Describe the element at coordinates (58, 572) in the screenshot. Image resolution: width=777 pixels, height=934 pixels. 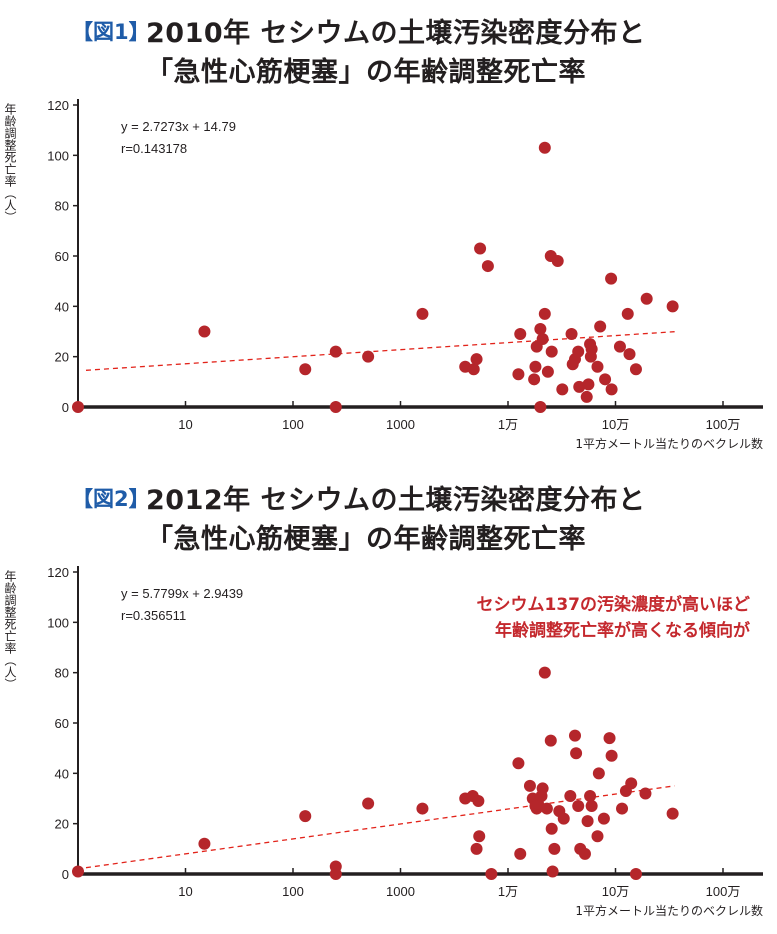
I see `figure-2-y-tick-label: 120` at that location.